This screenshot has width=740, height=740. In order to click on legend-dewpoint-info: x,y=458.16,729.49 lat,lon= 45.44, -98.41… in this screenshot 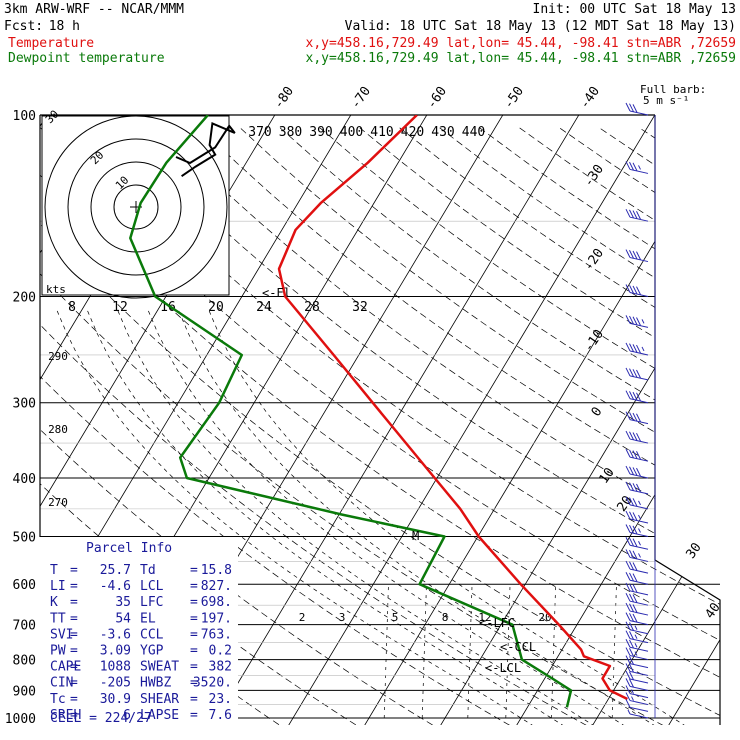, I will do `click(521, 58)`.